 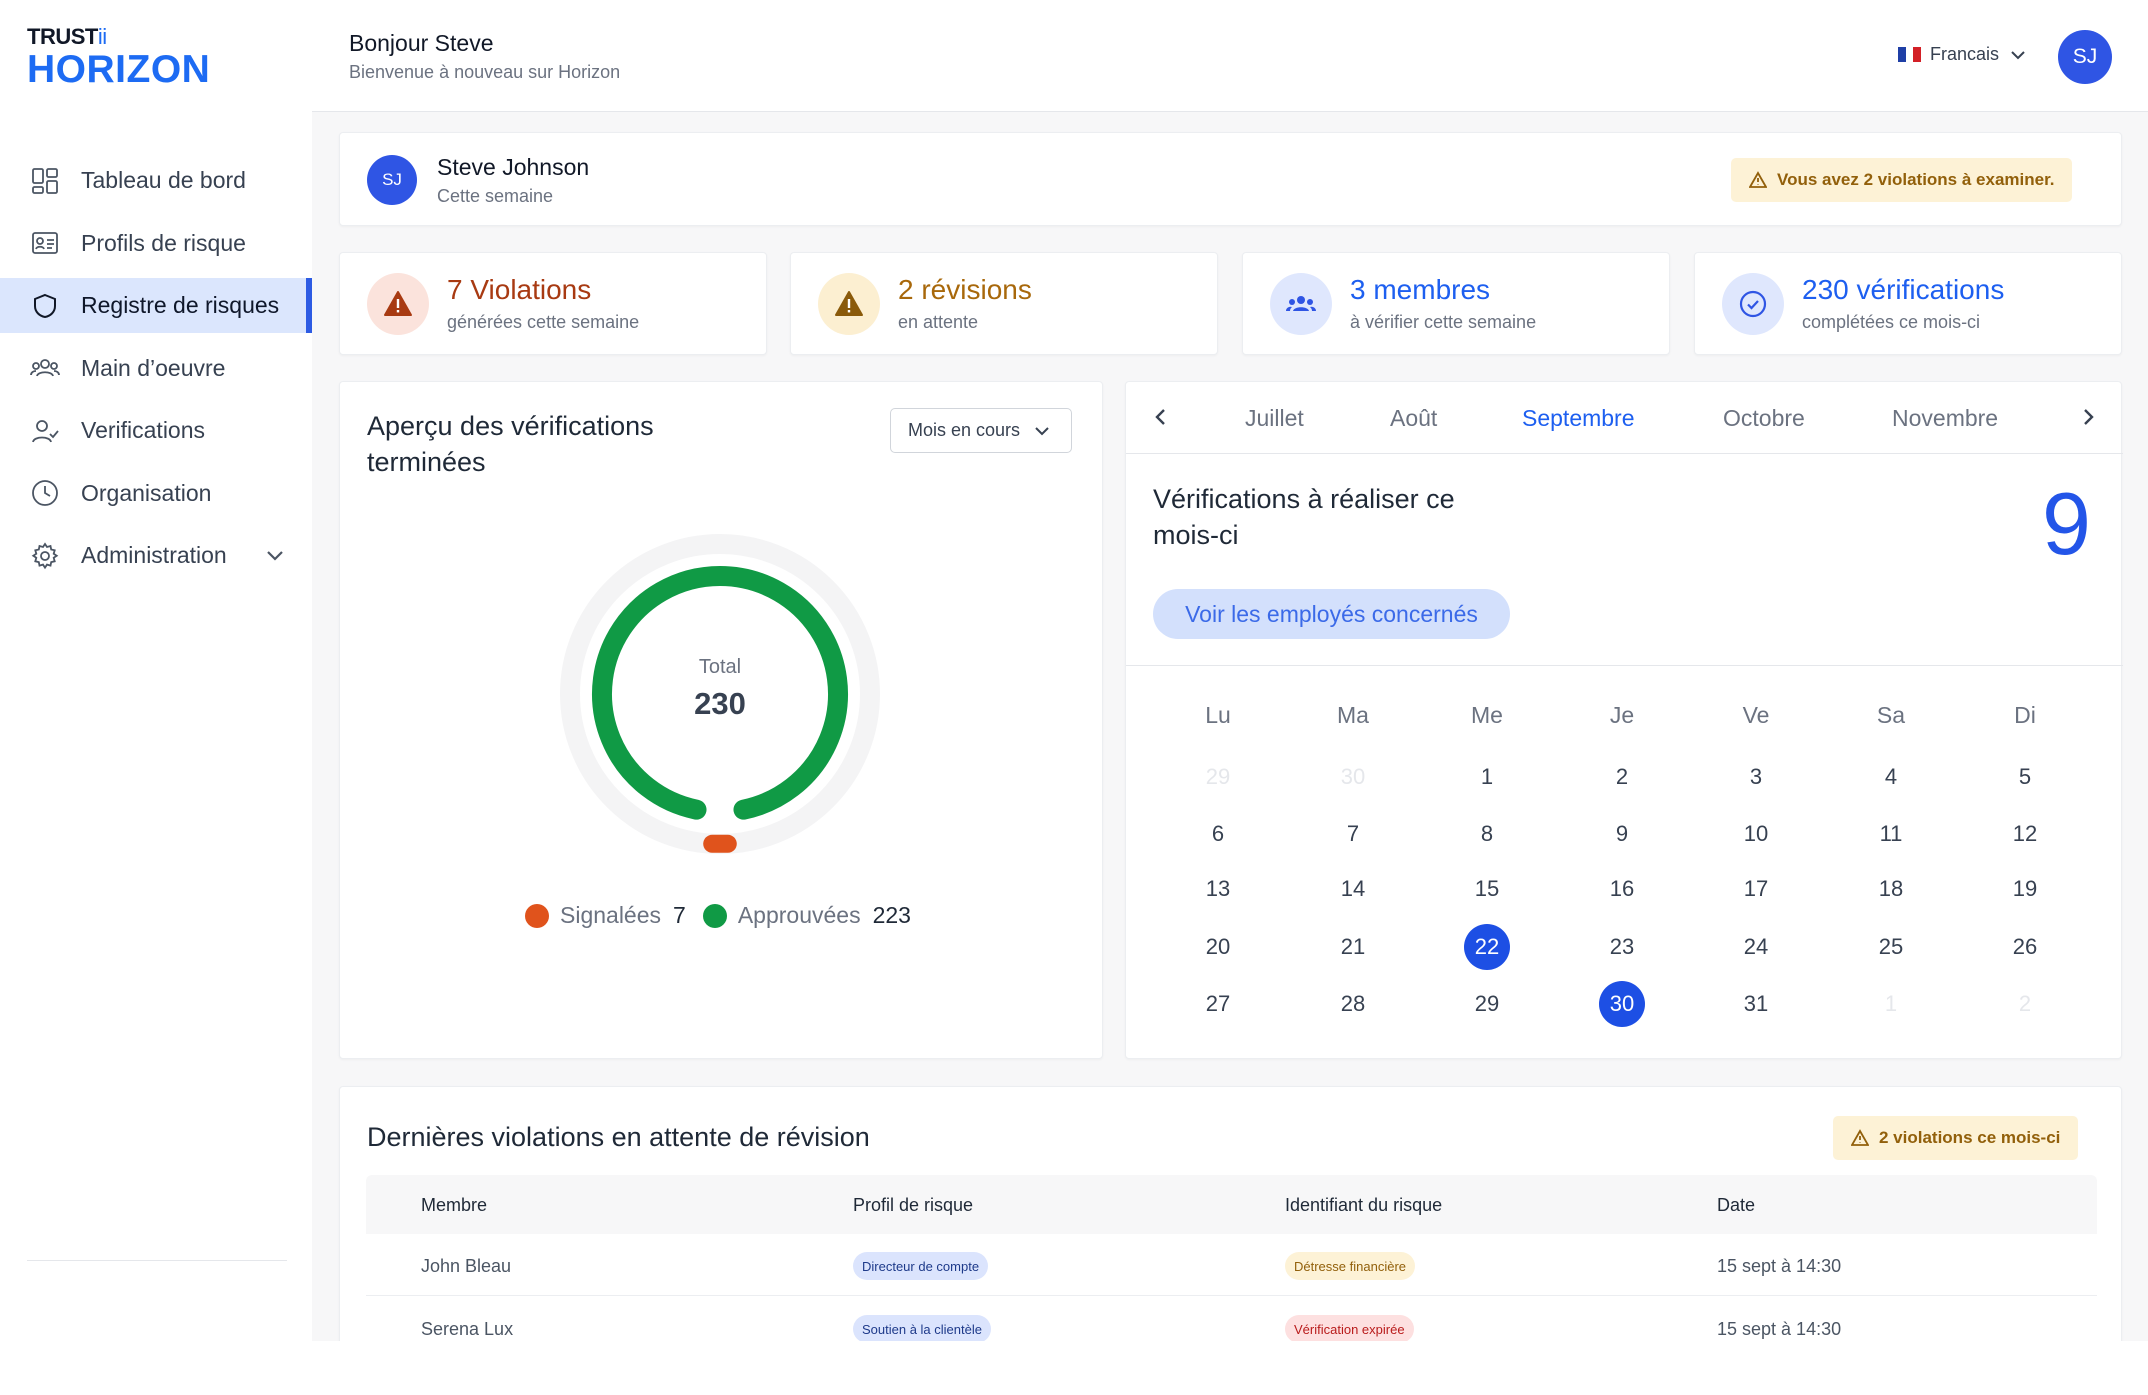 What do you see at coordinates (485, 72) in the screenshot?
I see `greeting-subtitle: Bienvenue à nouveau sur Horizon` at bounding box center [485, 72].